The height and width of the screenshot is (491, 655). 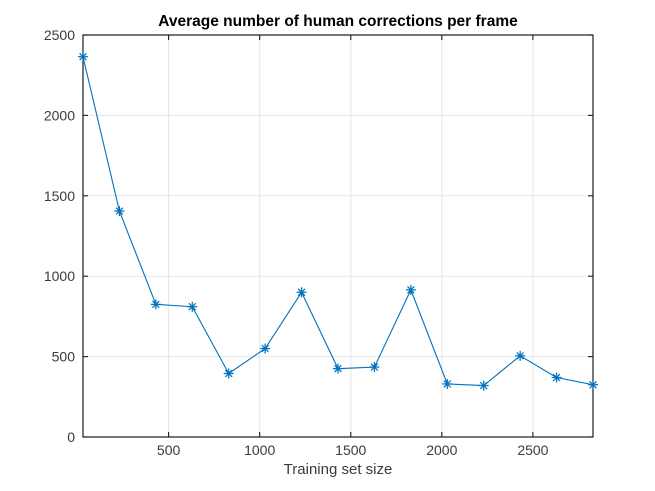 What do you see at coordinates (59, 196) in the screenshot?
I see `y-tick-label: 1500` at bounding box center [59, 196].